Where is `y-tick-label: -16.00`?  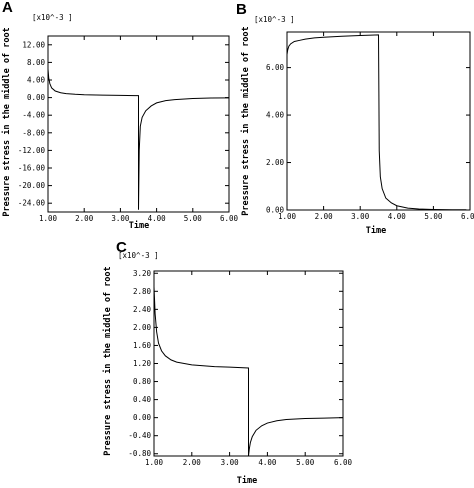
y-tick-label: -16.00 is located at coordinates (32, 168).